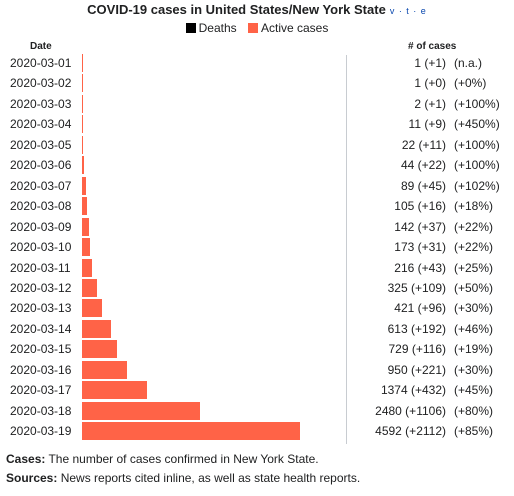  I want to click on percent-change: (+80%), so click(474, 410).